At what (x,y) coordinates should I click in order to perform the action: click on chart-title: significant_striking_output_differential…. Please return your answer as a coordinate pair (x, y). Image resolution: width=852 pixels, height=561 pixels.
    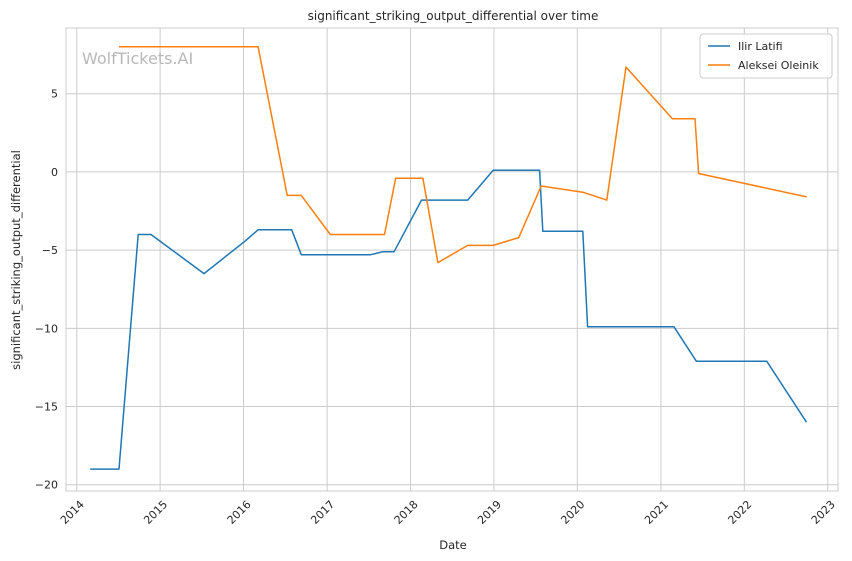
    Looking at the image, I should click on (453, 16).